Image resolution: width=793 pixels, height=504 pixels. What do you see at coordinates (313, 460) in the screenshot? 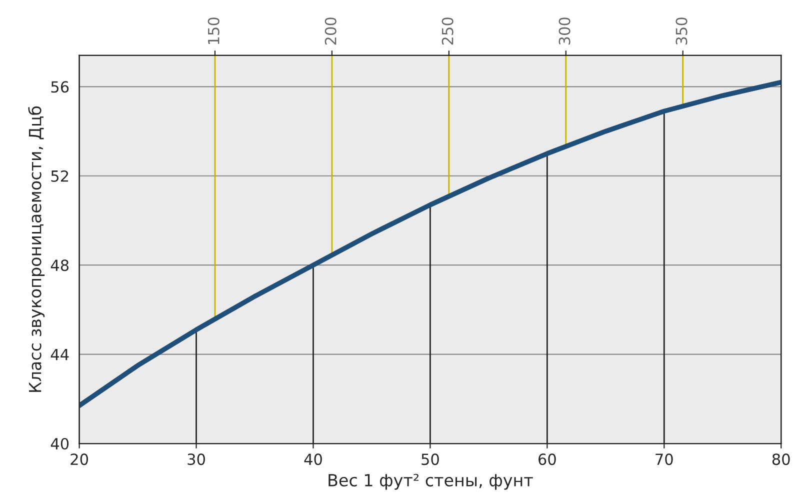
I see `x-tick-label: 40` at bounding box center [313, 460].